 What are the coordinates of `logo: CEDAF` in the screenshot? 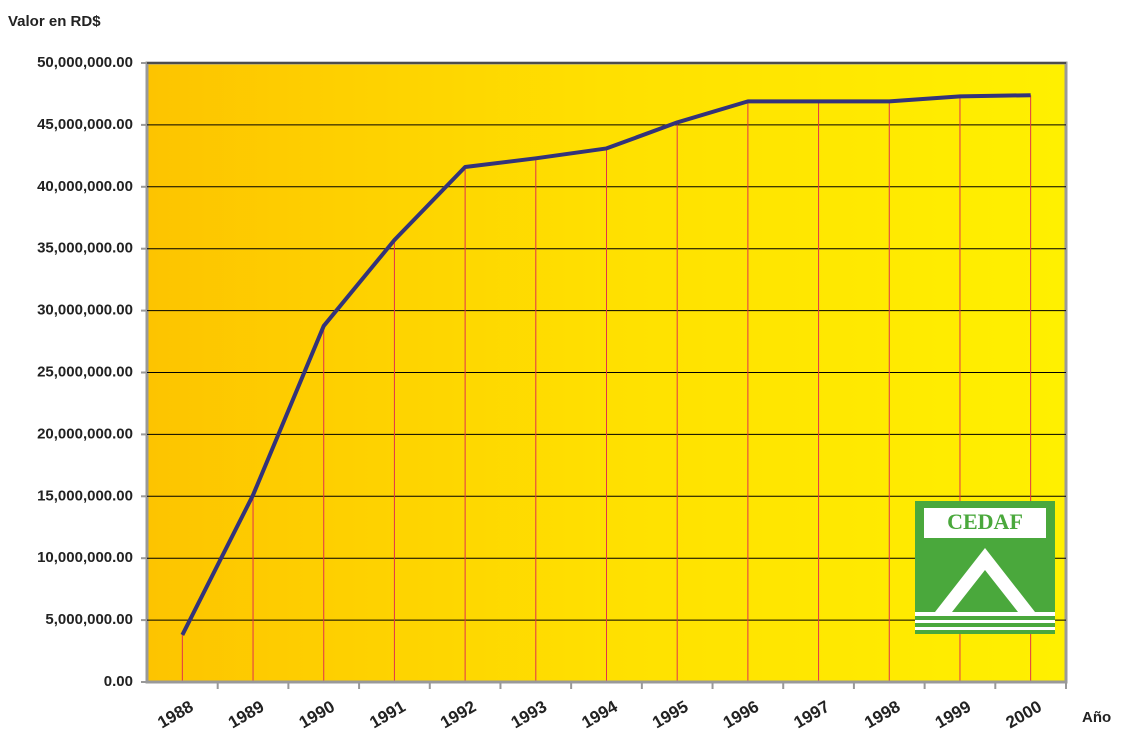 It's located at (985, 567).